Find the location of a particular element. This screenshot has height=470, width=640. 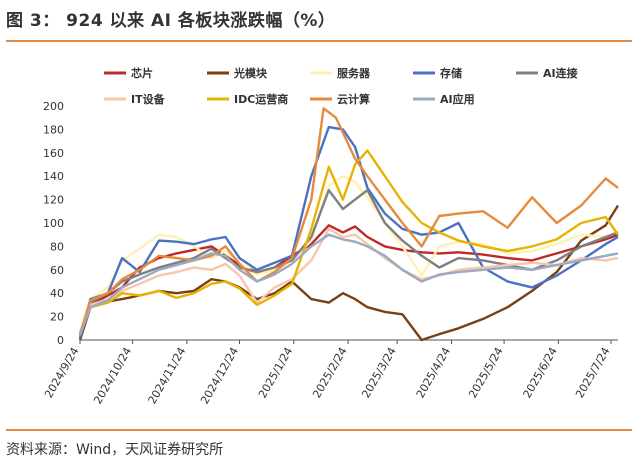

source-note: 资料来源：Wind，天风证券研究所 is located at coordinates (115, 450).